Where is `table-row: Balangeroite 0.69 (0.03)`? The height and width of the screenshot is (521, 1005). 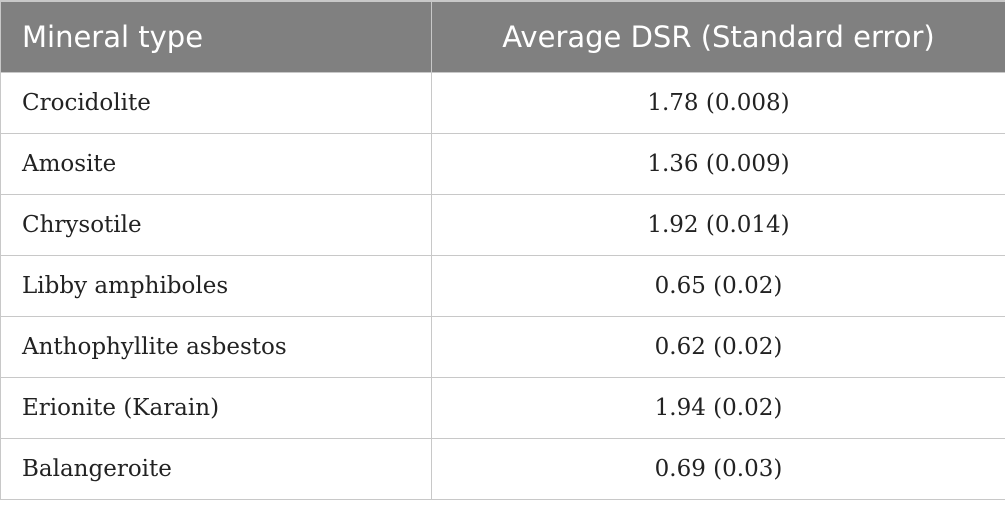 table-row: Balangeroite 0.69 (0.03) is located at coordinates (502, 469).